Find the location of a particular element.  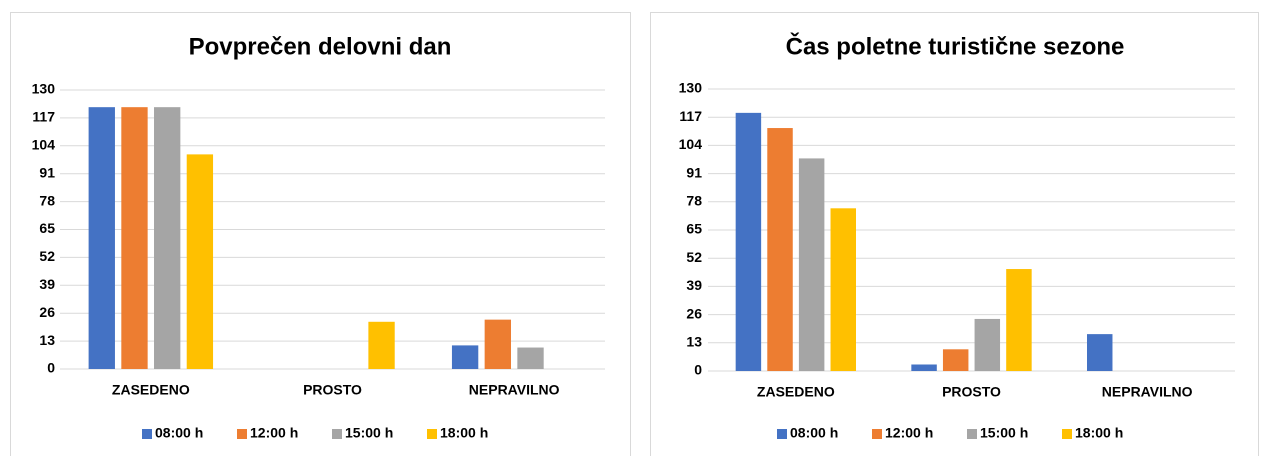

chart-title: Čas poletne turistične sezone is located at coordinates (955, 46).